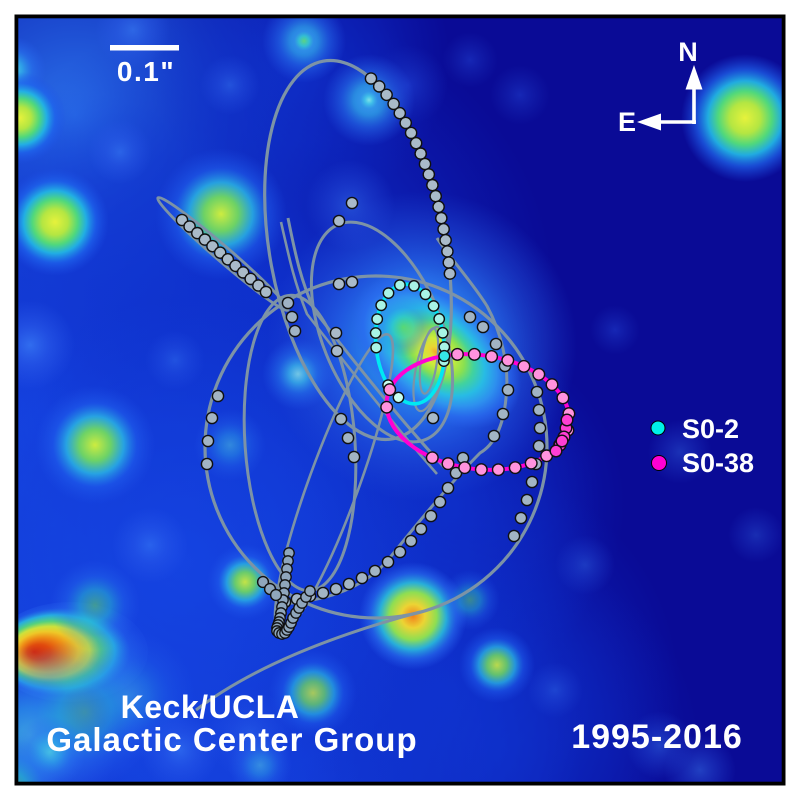 The height and width of the screenshot is (805, 800). Describe the element at coordinates (231, 739) in the screenshot. I see `svg-text: Galactic Center Group` at that location.